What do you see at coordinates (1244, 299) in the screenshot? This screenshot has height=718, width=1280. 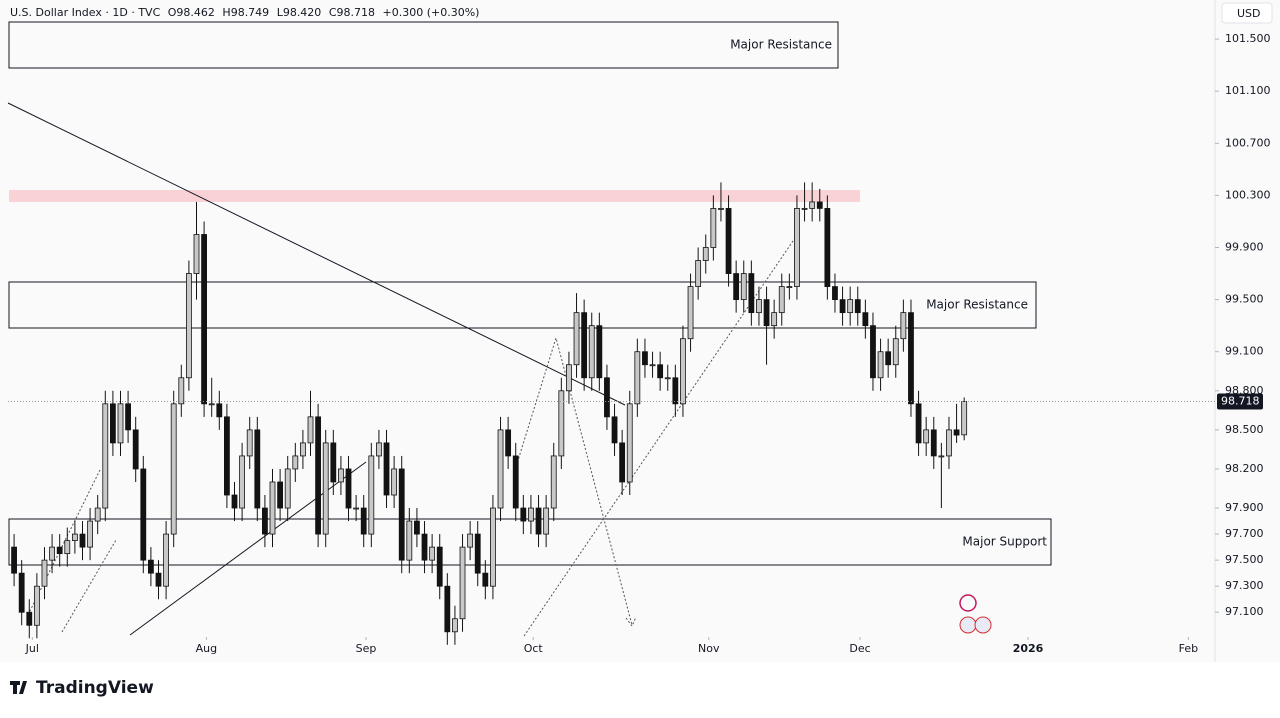 I see `y-tick-label: 99.500` at bounding box center [1244, 299].